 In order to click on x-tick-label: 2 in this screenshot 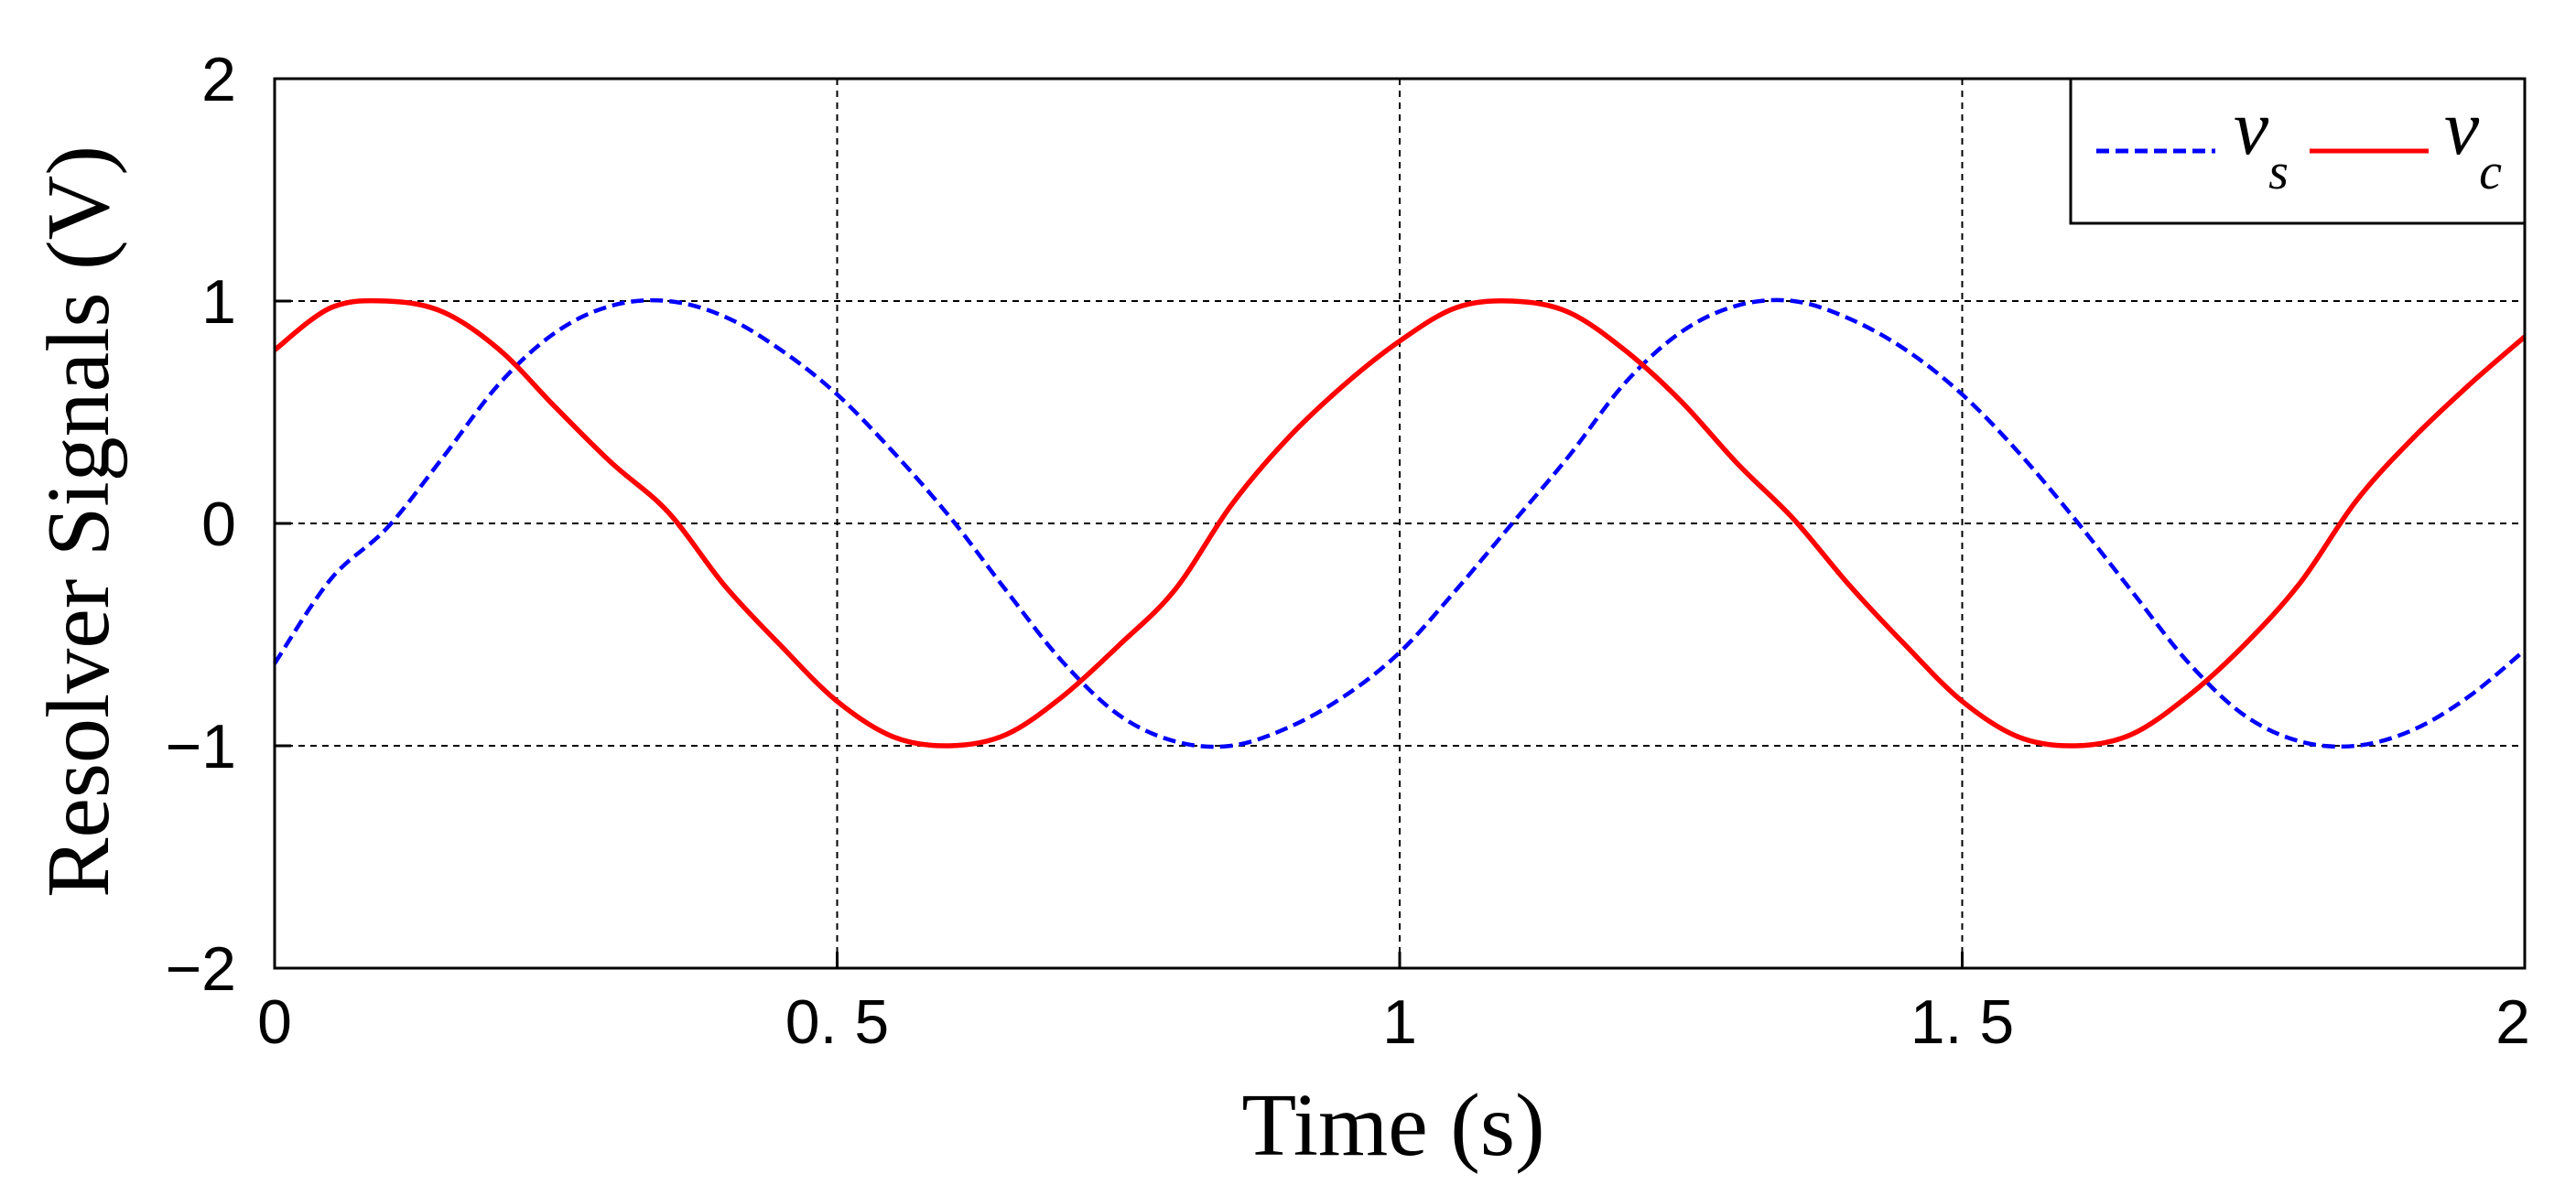, I will do `click(2513, 1022)`.